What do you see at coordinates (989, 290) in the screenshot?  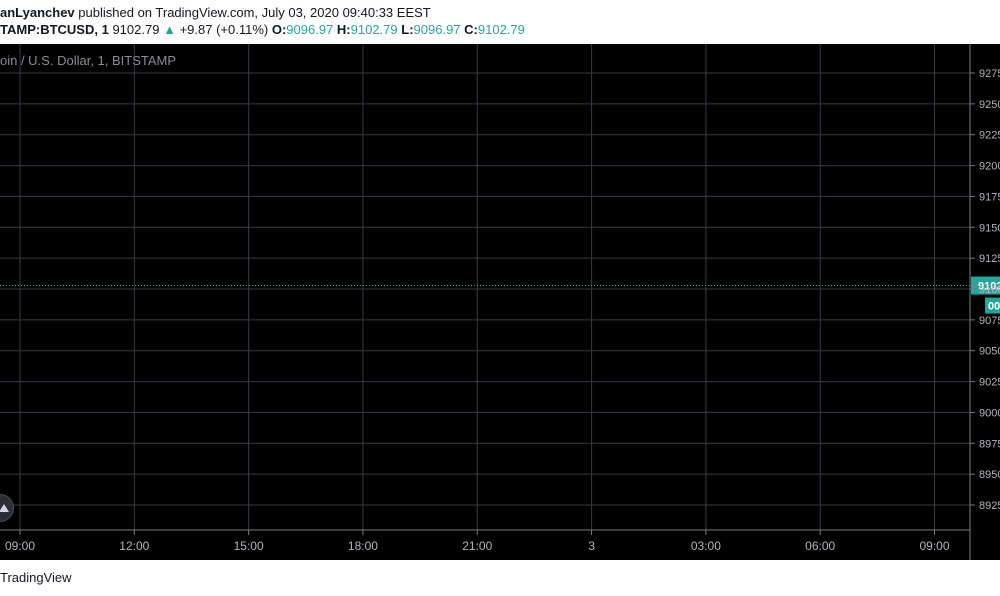 I see `y-tick-label: 9100` at bounding box center [989, 290].